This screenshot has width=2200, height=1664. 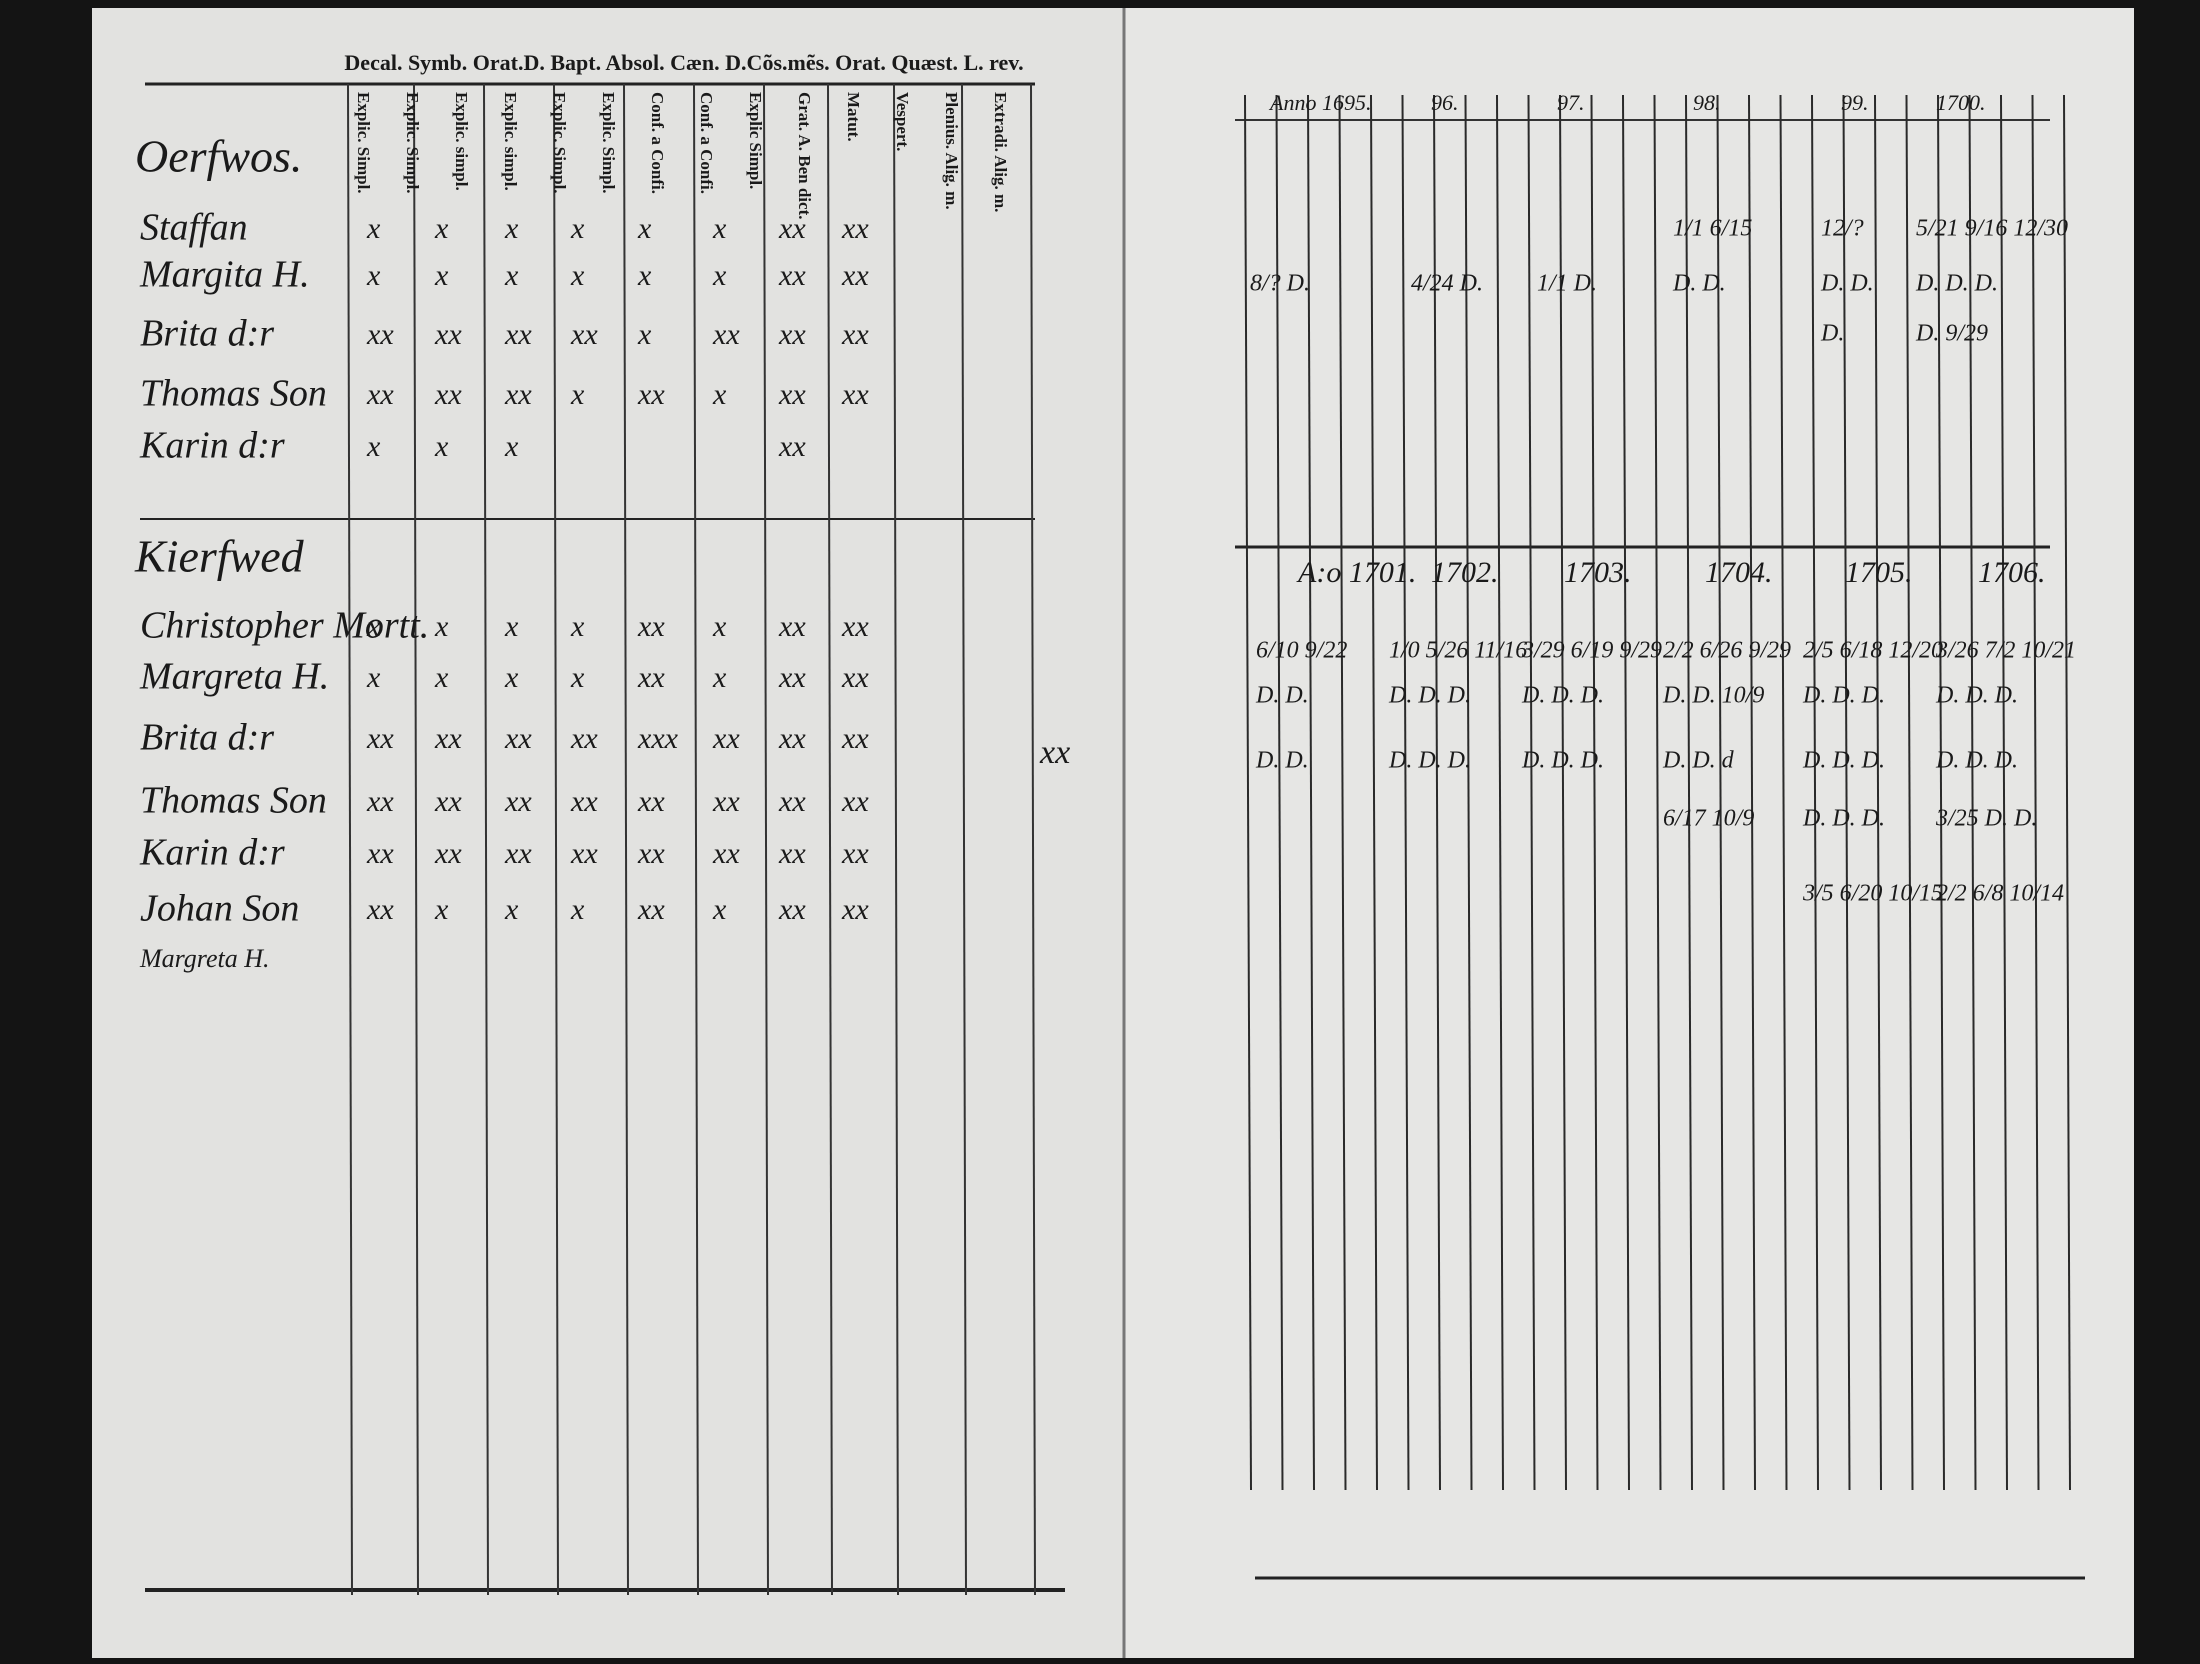 I want to click on entry: 2/2 6/8 10/14, so click(x=2000, y=894).